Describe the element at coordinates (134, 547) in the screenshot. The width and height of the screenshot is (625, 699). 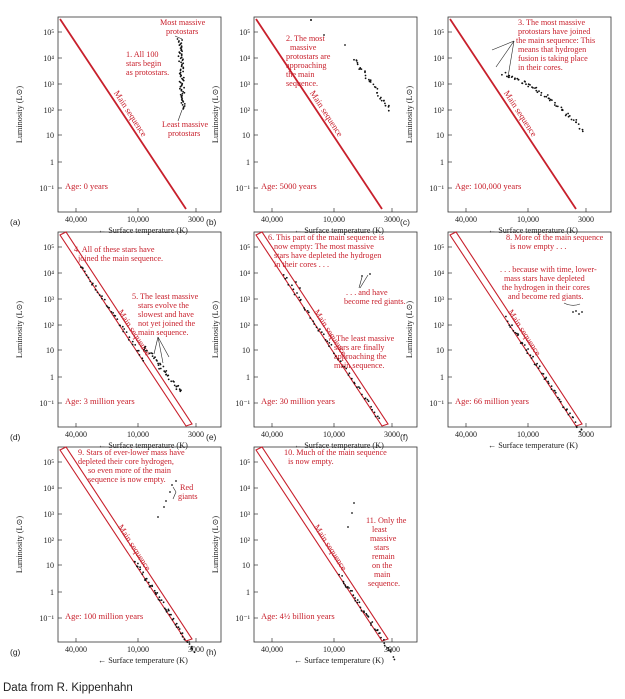
I see `main-sequence-label: Main sequence` at that location.